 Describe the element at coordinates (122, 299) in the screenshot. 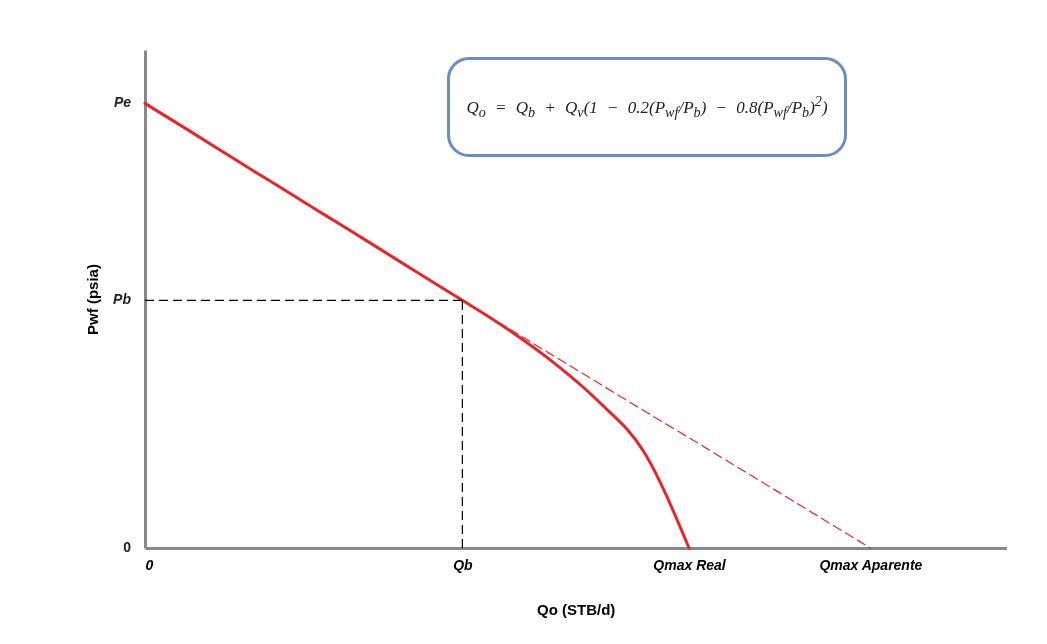

I see `ref-line-label: Pb` at that location.